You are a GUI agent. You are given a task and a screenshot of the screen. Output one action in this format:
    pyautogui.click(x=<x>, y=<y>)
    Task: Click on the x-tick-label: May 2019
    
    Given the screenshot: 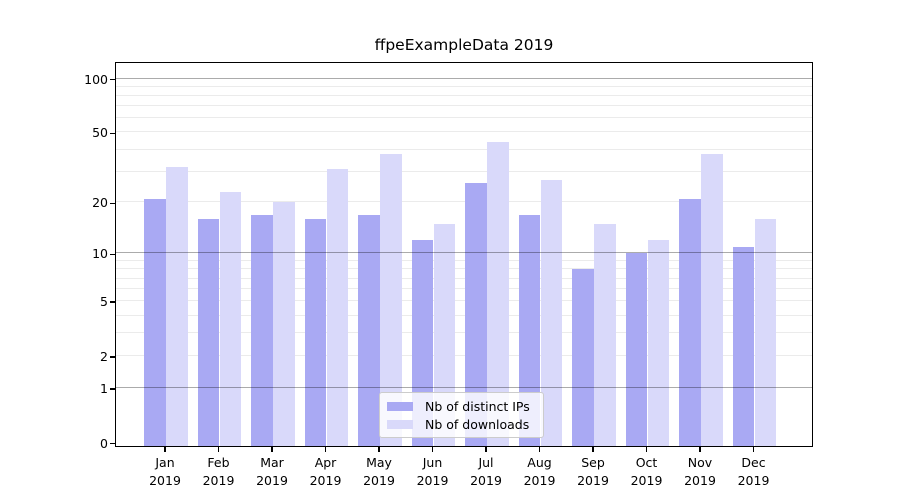 What is the action you would take?
    pyautogui.click(x=379, y=472)
    